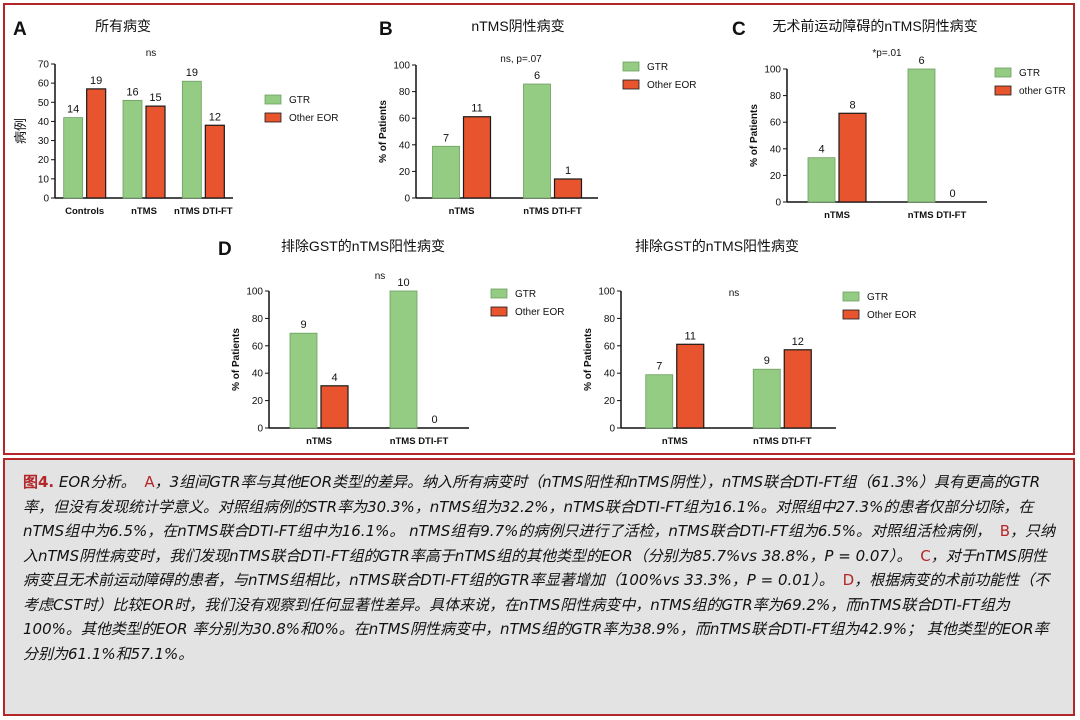 Image resolution: width=1080 pixels, height=720 pixels. What do you see at coordinates (739, 29) in the screenshot?
I see `panel-letter-c: C` at bounding box center [739, 29].